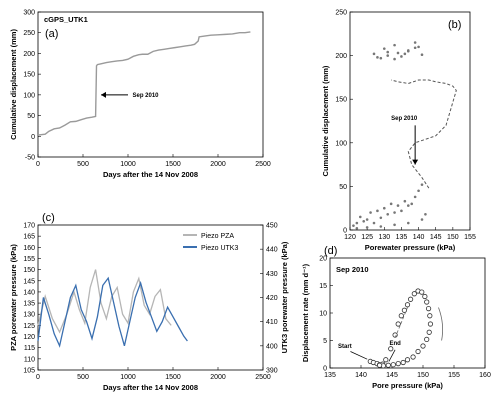  I want to click on panel-b, so click(410, 121).